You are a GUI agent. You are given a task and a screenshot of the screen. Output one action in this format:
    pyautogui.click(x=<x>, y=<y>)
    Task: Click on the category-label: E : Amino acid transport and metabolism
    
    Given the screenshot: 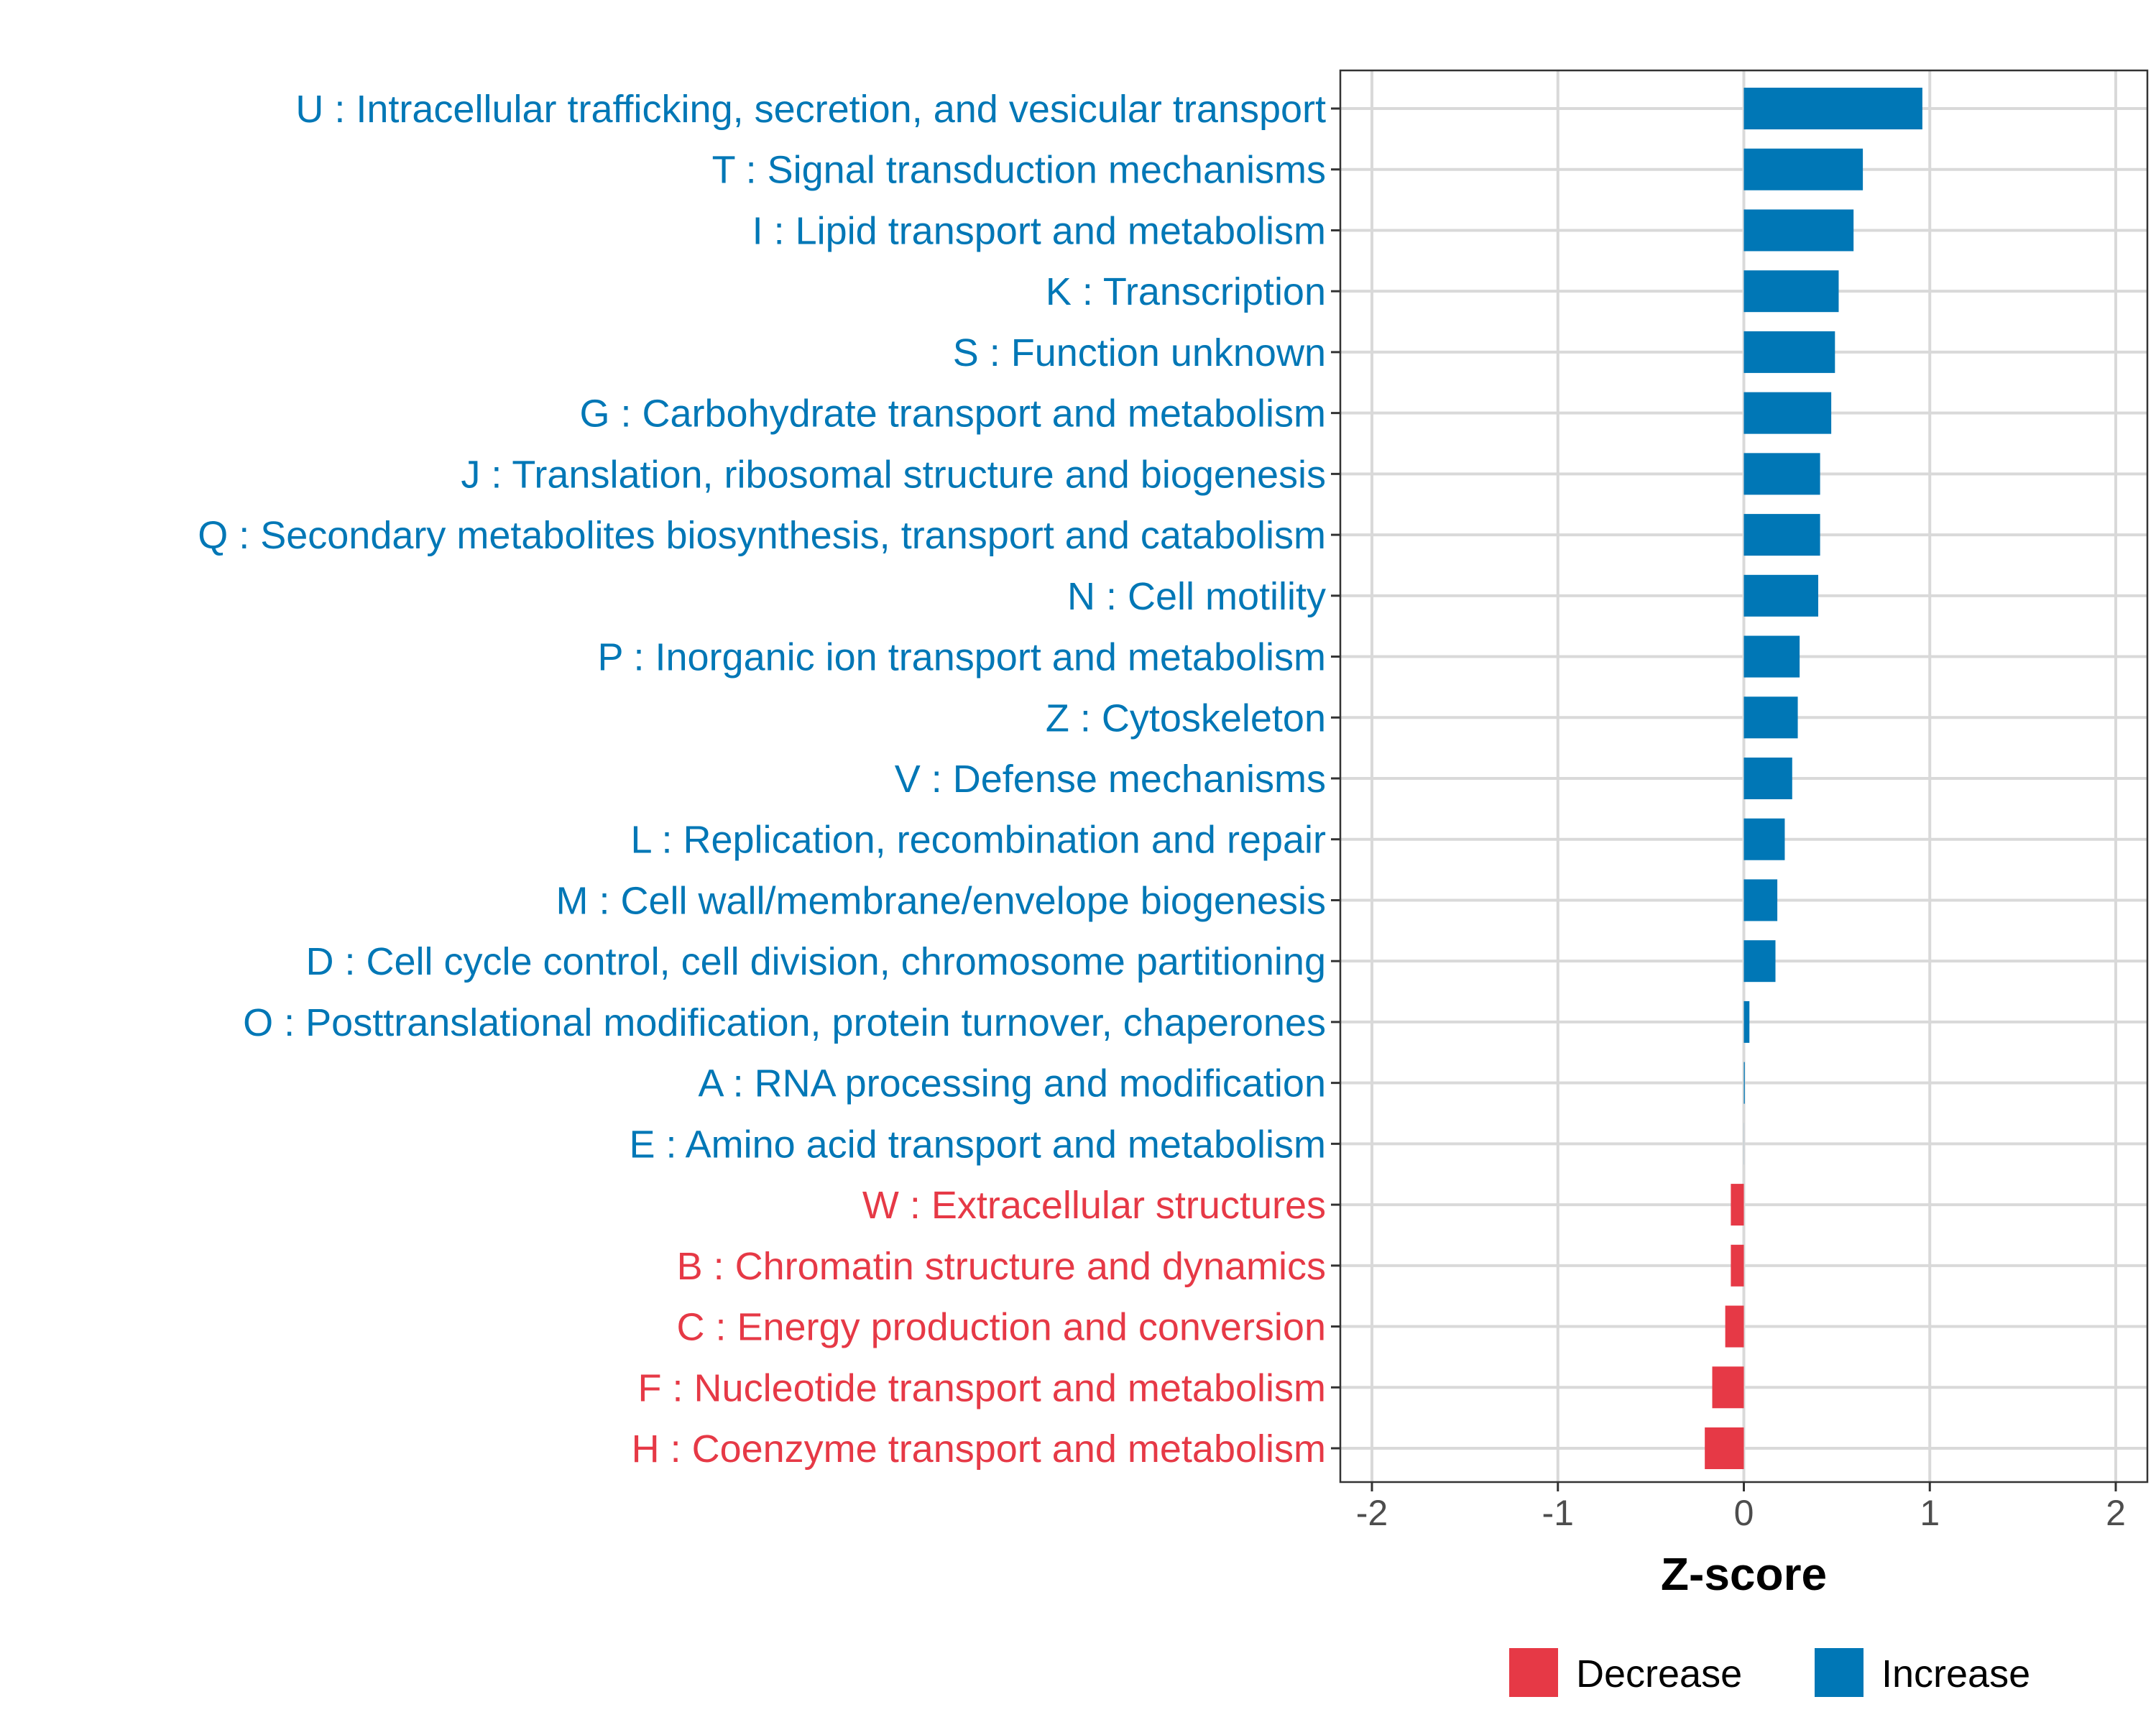 What is the action you would take?
    pyautogui.click(x=978, y=1144)
    